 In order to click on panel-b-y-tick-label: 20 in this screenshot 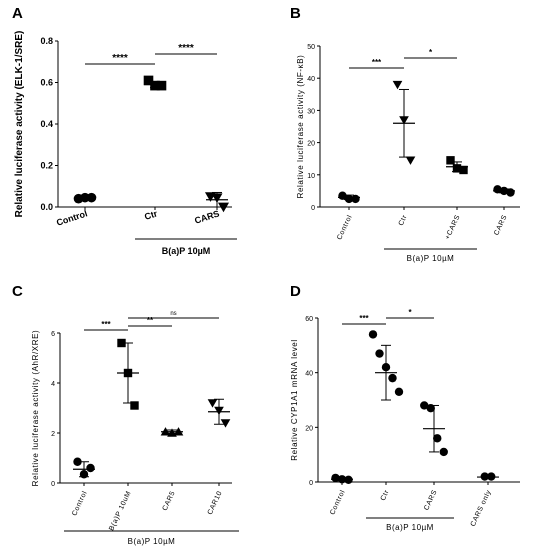, I will do `click(311, 144)`.